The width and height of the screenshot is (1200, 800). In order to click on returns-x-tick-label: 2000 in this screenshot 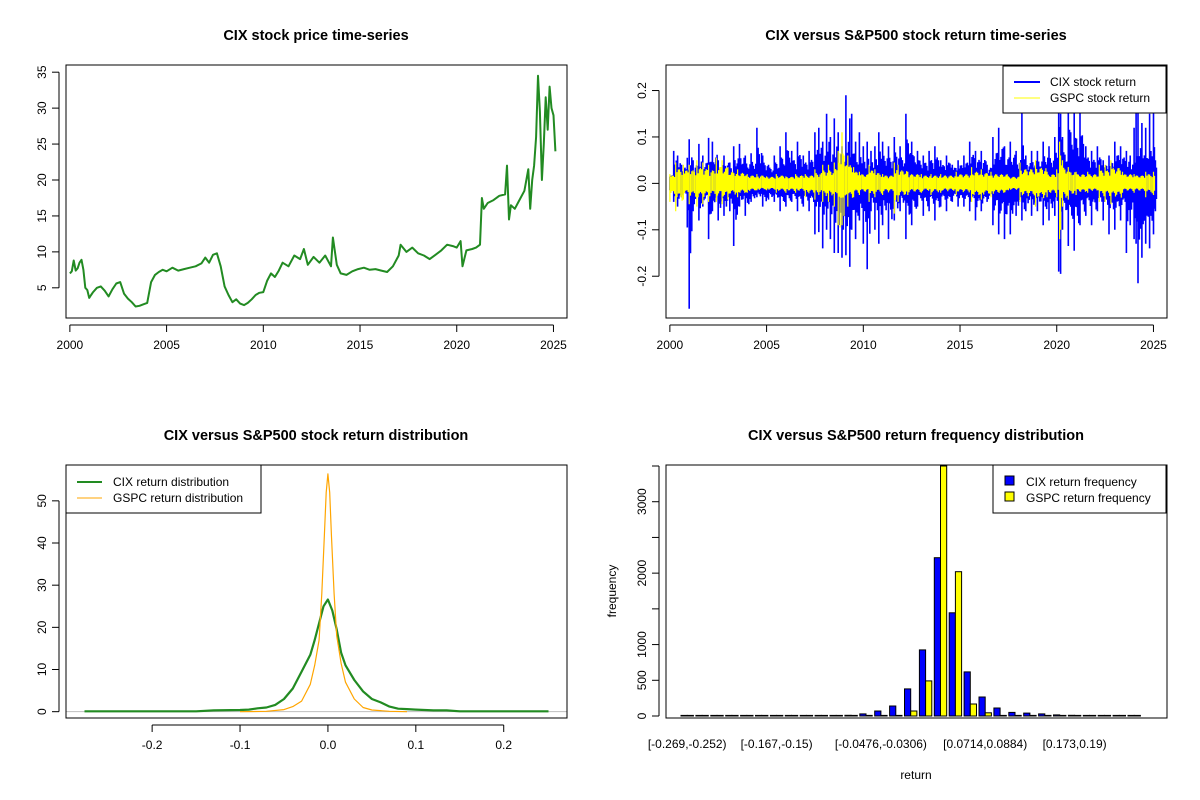, I will do `click(670, 345)`.